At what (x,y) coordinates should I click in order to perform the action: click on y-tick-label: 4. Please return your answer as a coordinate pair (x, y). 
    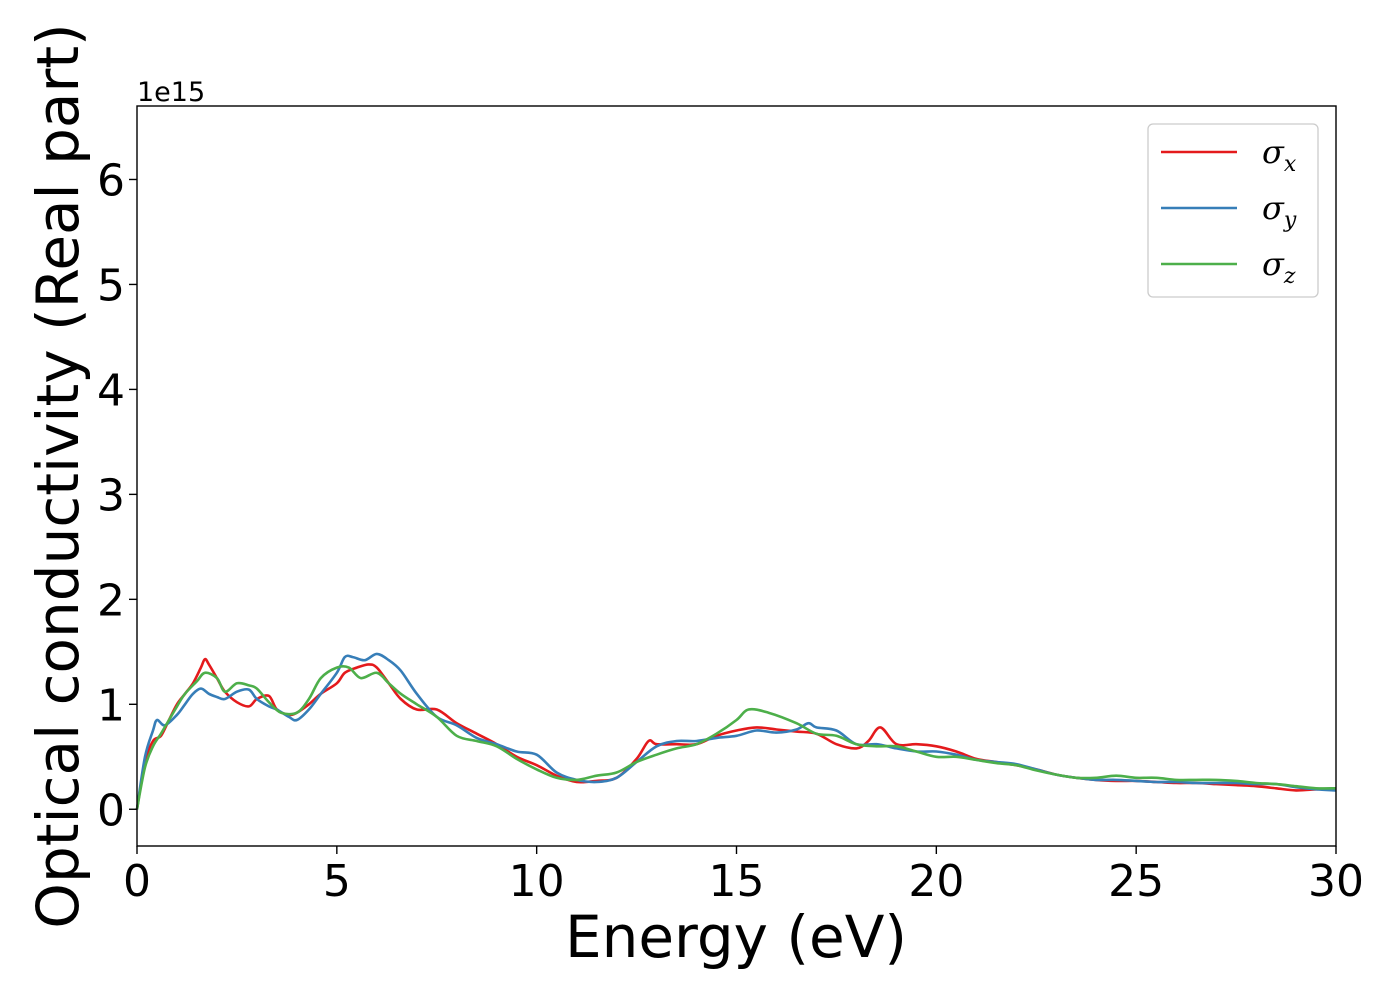
    Looking at the image, I should click on (111, 390).